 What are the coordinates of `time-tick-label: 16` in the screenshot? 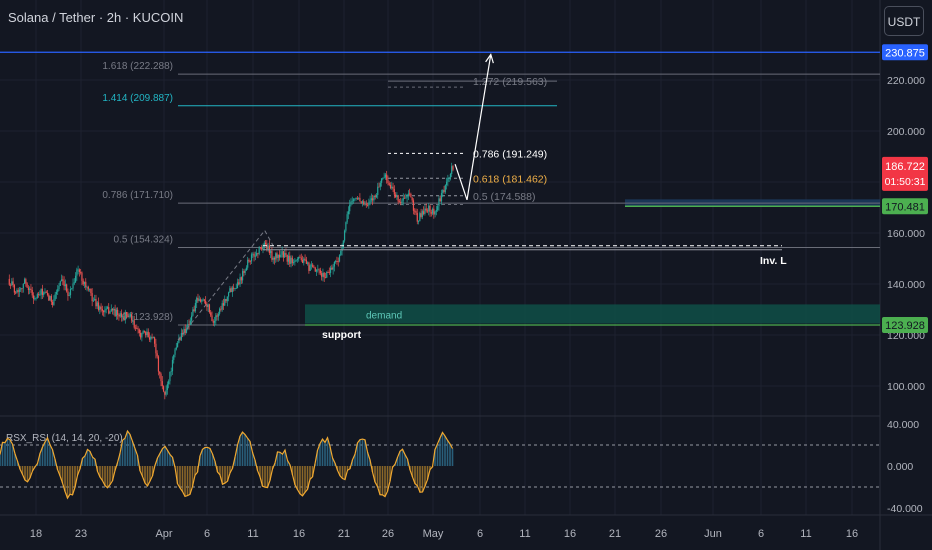 It's located at (852, 534).